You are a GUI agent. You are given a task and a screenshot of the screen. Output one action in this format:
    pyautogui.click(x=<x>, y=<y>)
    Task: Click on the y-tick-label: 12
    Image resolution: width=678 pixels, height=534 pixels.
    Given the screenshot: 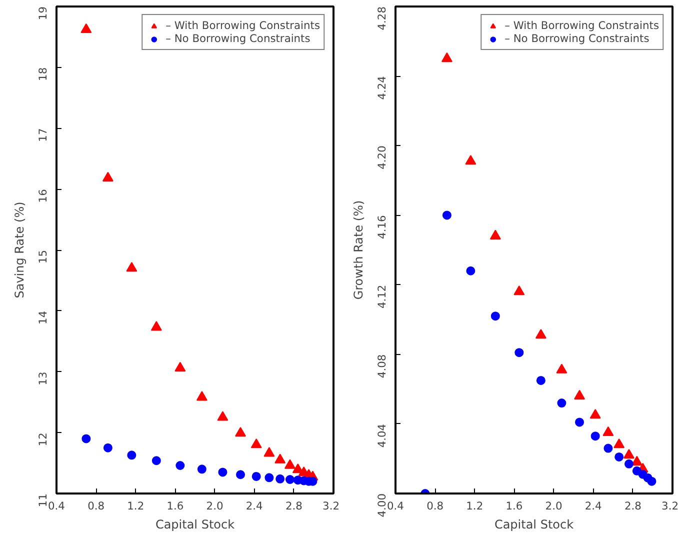 What is the action you would take?
    pyautogui.click(x=43, y=439)
    